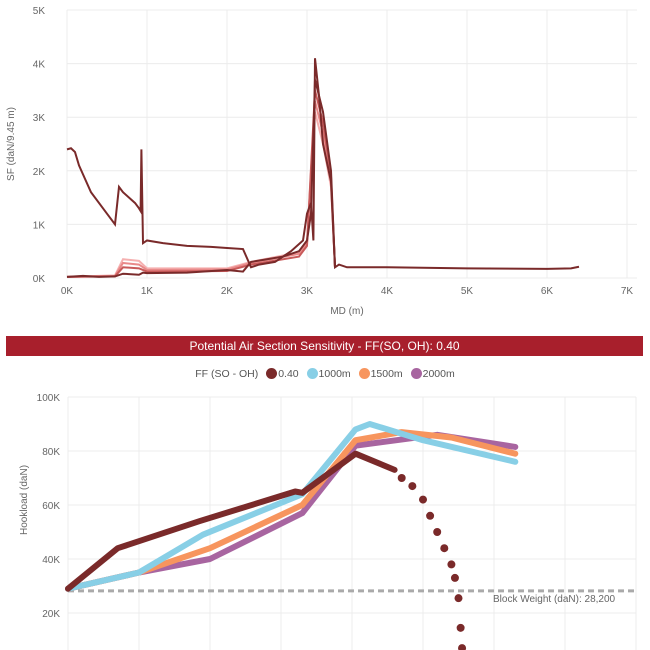 Image resolution: width=650 pixels, height=650 pixels. Describe the element at coordinates (51, 614) in the screenshot. I see `y-tick-label: 20K` at that location.